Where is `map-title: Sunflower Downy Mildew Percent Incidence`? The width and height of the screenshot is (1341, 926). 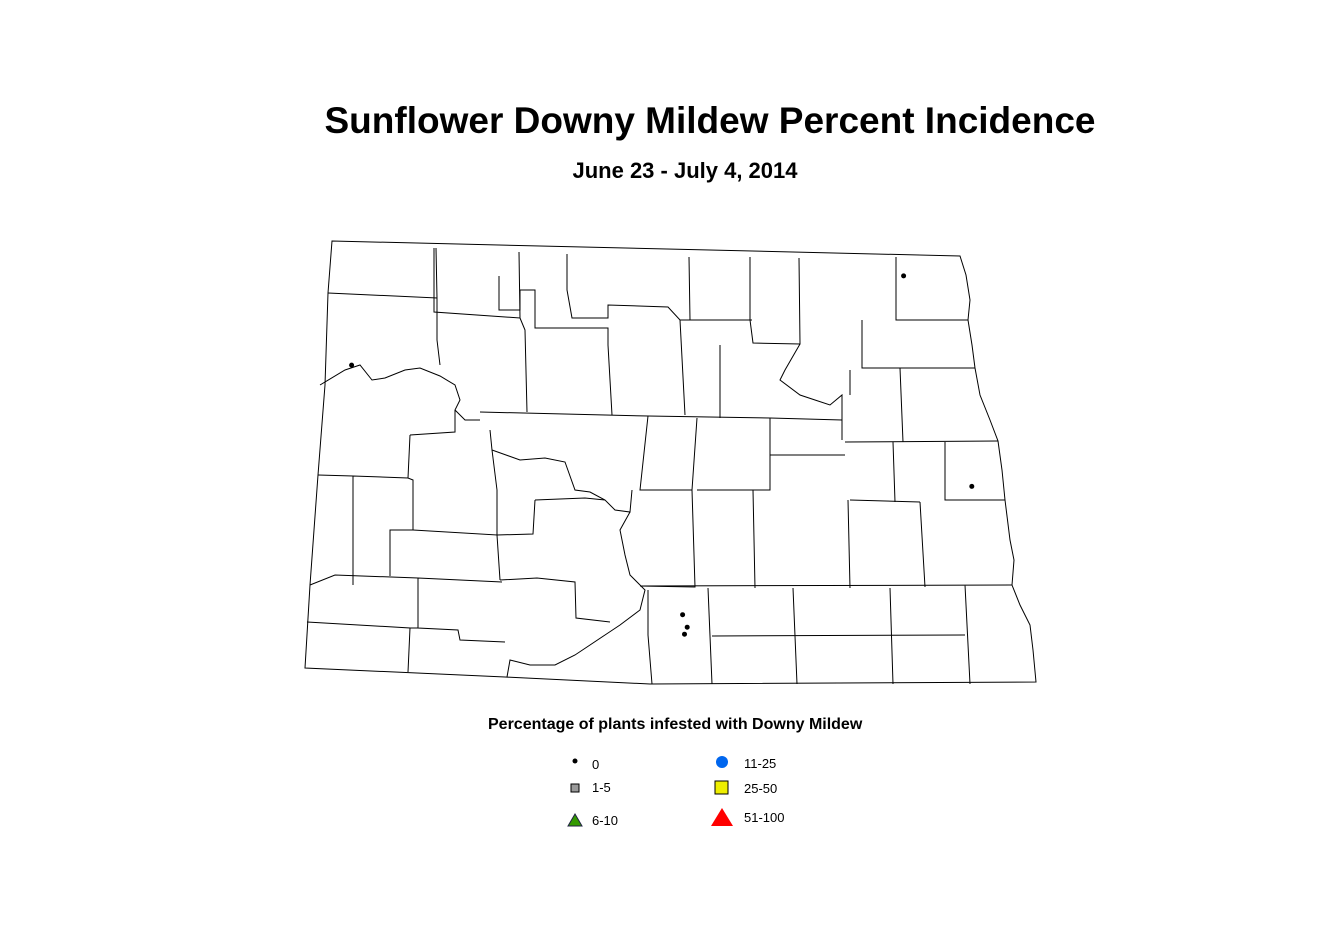
map-title: Sunflower Downy Mildew Percent Incidence is located at coordinates (710, 120).